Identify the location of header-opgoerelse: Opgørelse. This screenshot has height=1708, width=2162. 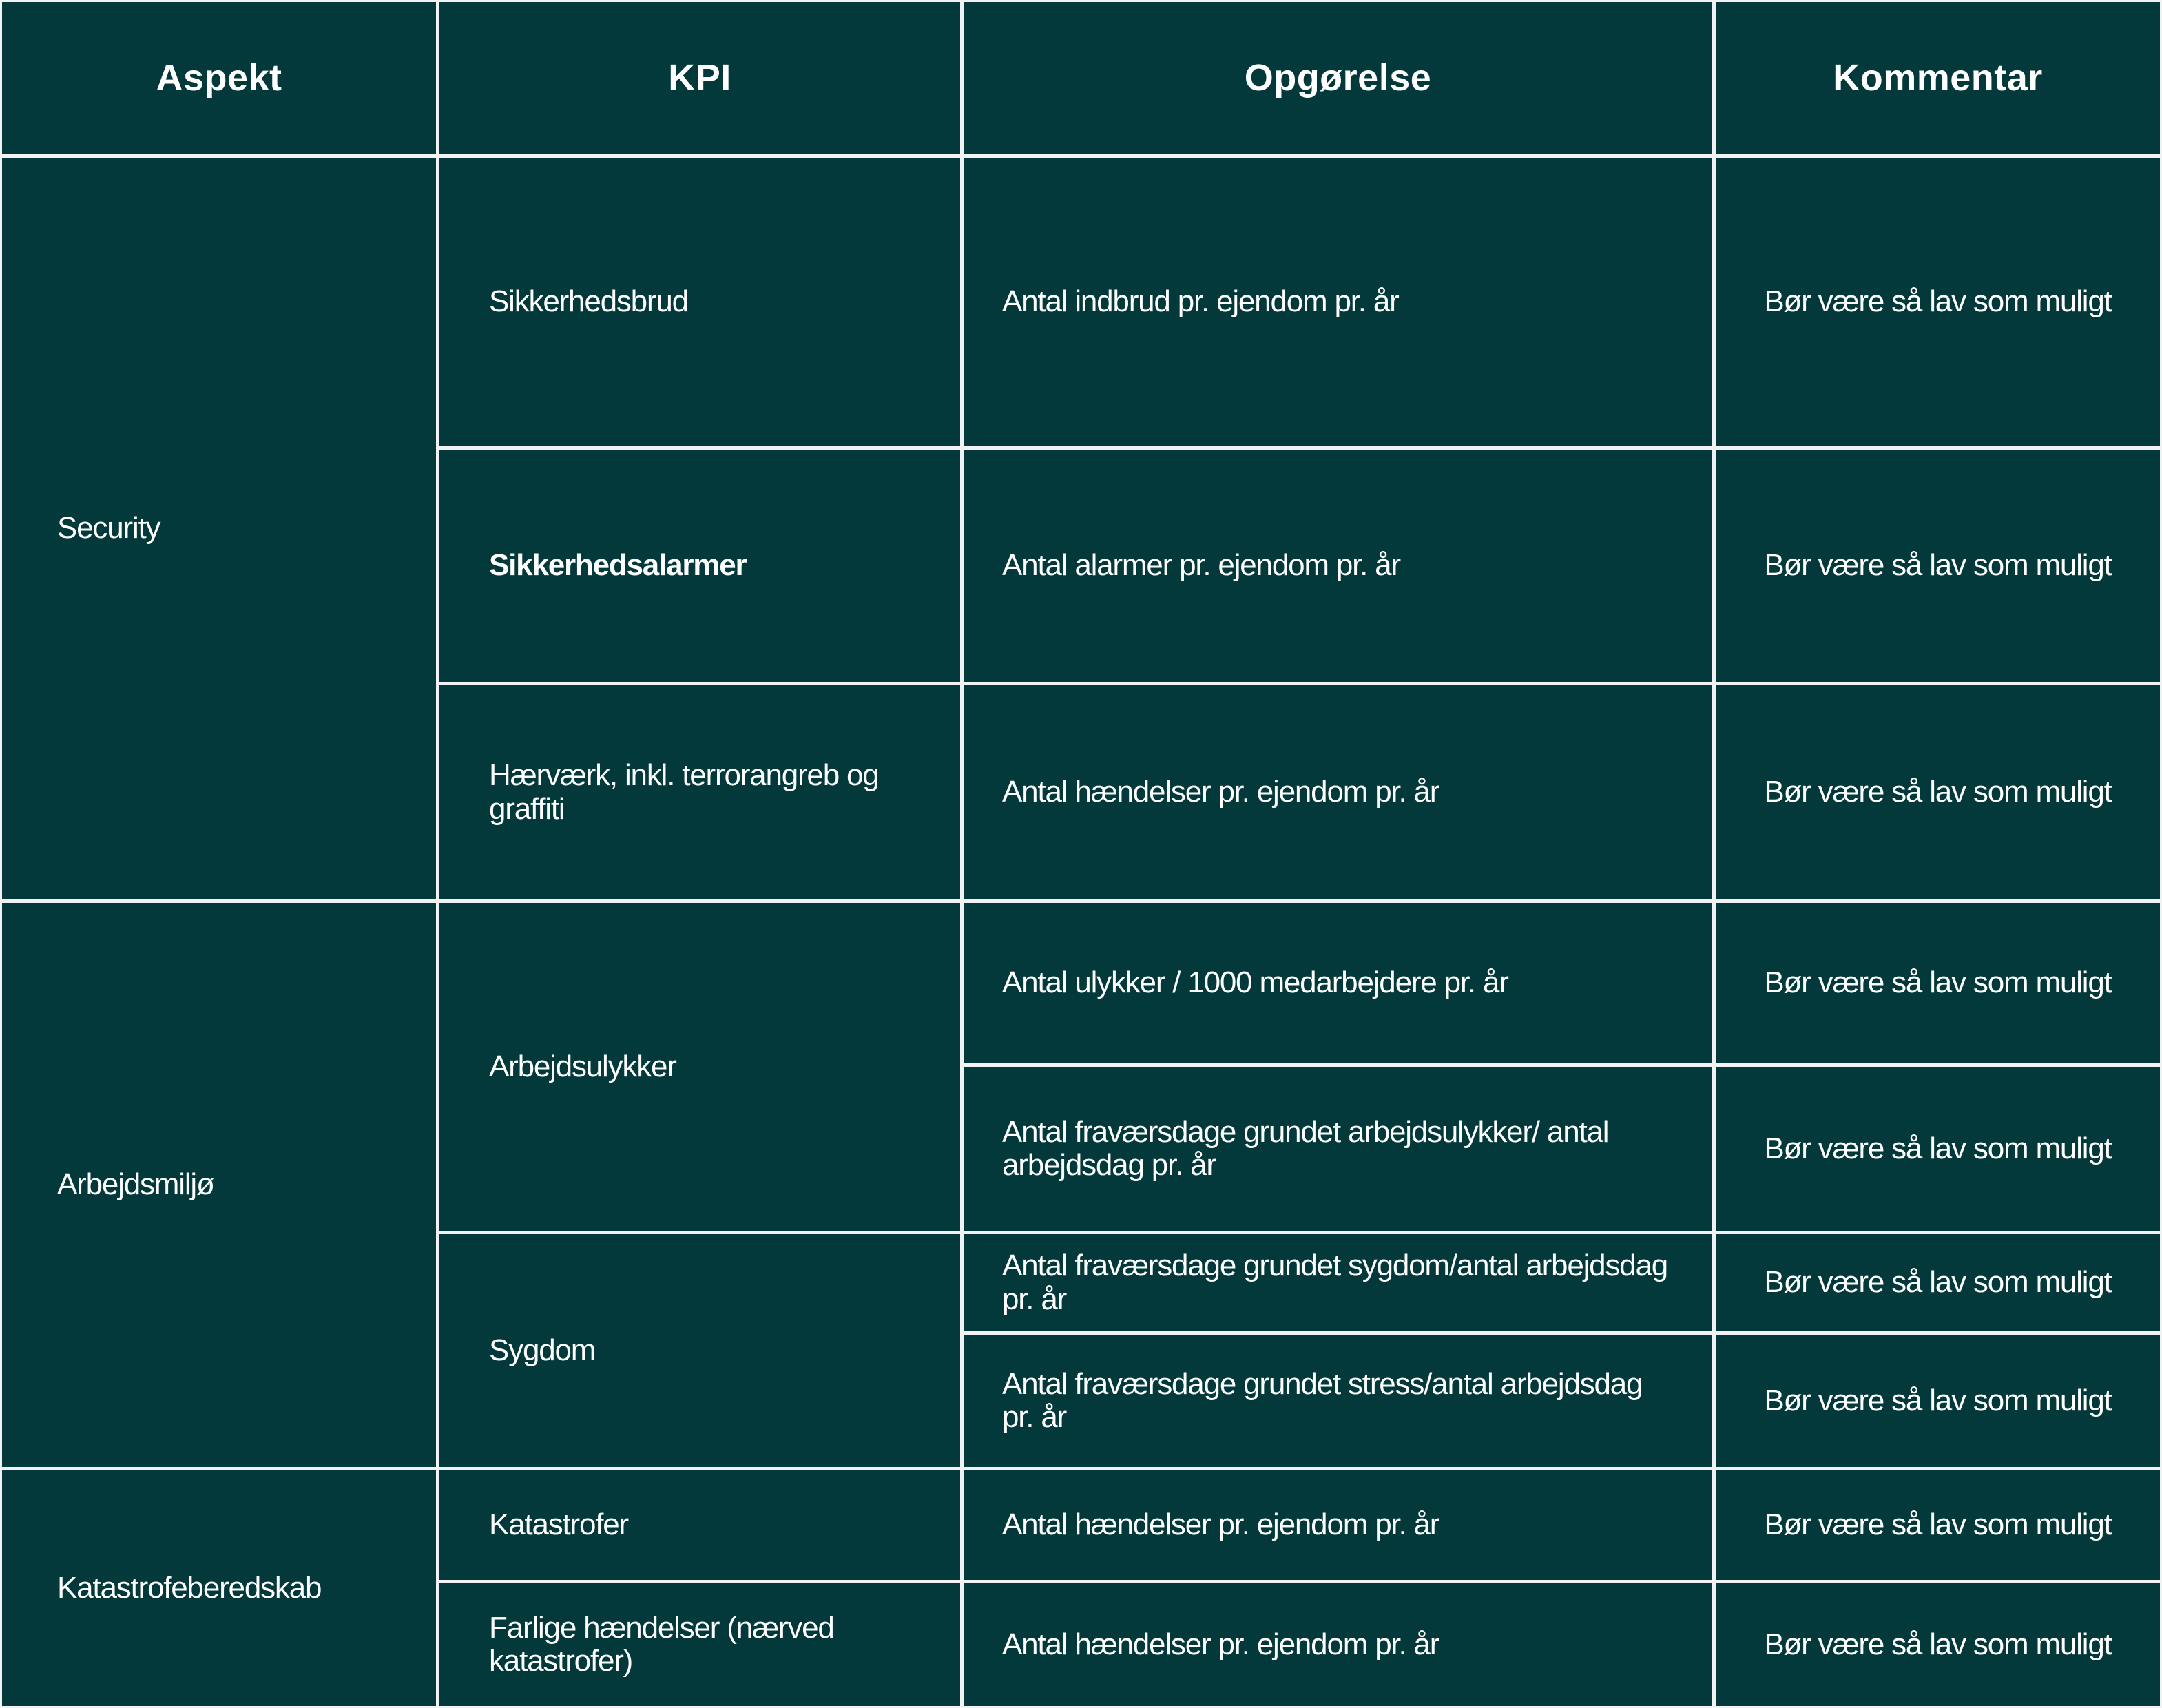
(1338, 78).